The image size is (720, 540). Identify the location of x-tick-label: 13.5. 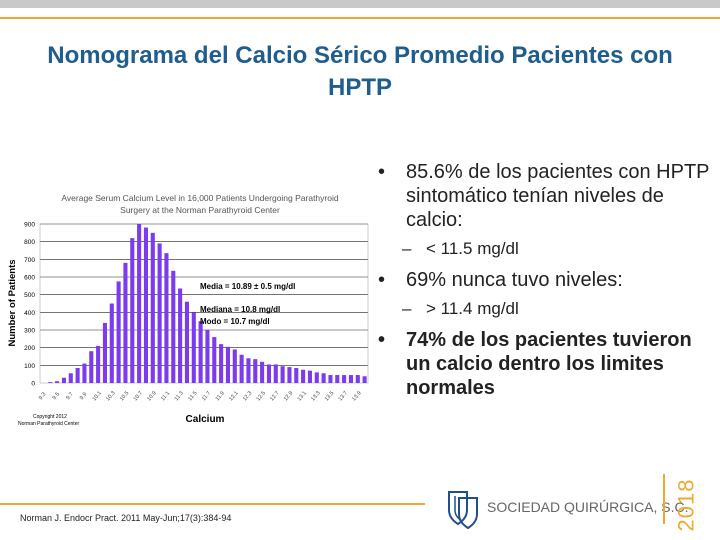
(329, 396).